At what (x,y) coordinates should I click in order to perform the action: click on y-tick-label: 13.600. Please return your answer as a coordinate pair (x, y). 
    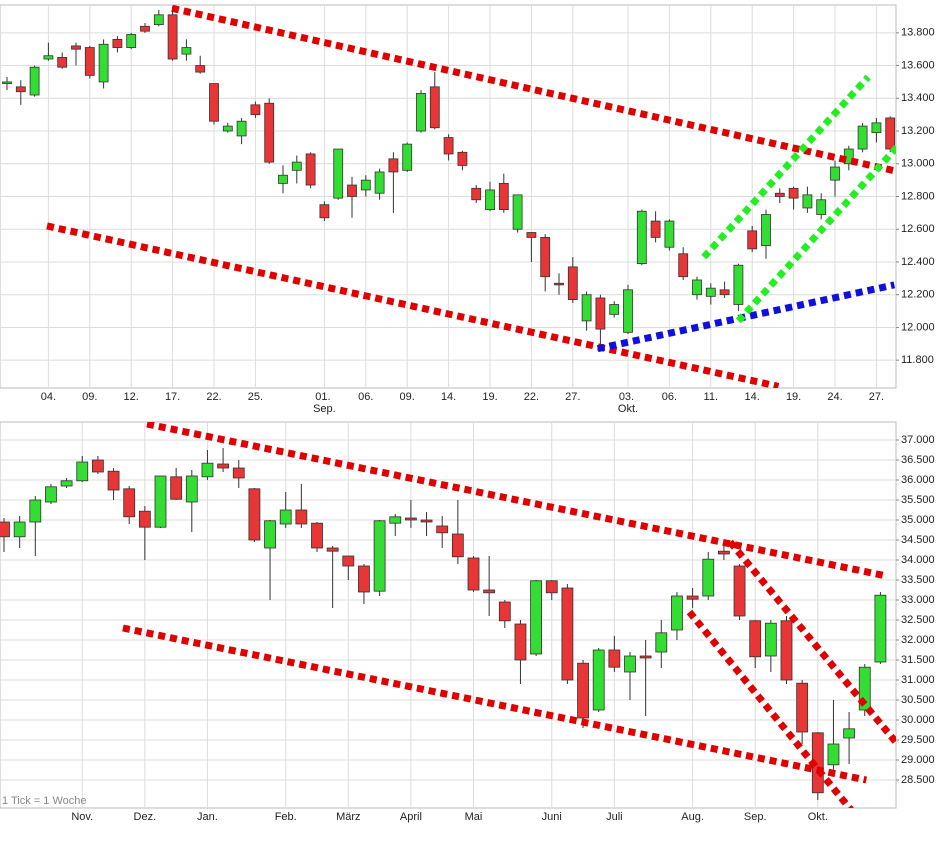
    Looking at the image, I should click on (918, 65).